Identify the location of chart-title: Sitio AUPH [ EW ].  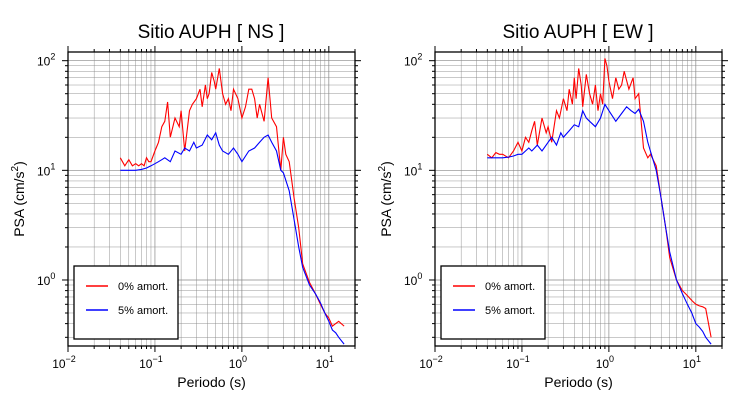
(578, 32).